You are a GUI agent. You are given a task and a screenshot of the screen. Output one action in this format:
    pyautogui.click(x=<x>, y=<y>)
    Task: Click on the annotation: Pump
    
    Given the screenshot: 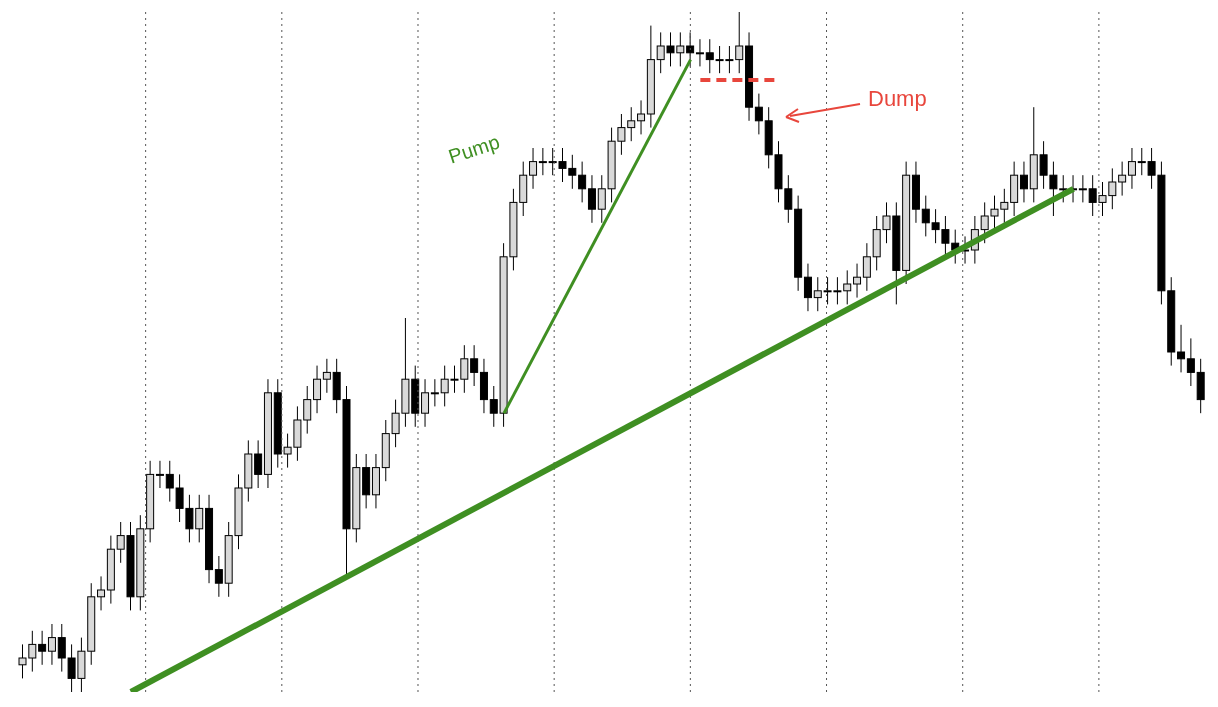 What is the action you would take?
    pyautogui.click(x=474, y=149)
    